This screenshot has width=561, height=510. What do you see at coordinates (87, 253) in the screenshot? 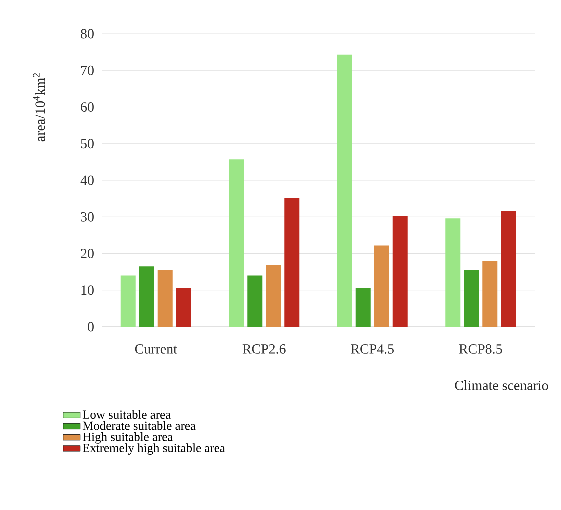
I see `y-tick-label: 20` at bounding box center [87, 253].